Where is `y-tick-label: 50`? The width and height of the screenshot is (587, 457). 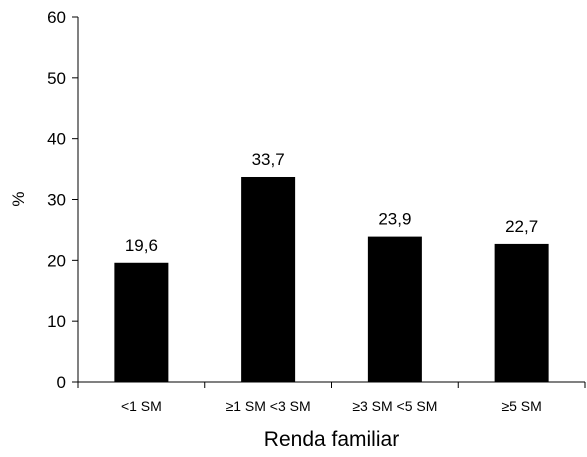 y-tick-label: 50 is located at coordinates (56, 78).